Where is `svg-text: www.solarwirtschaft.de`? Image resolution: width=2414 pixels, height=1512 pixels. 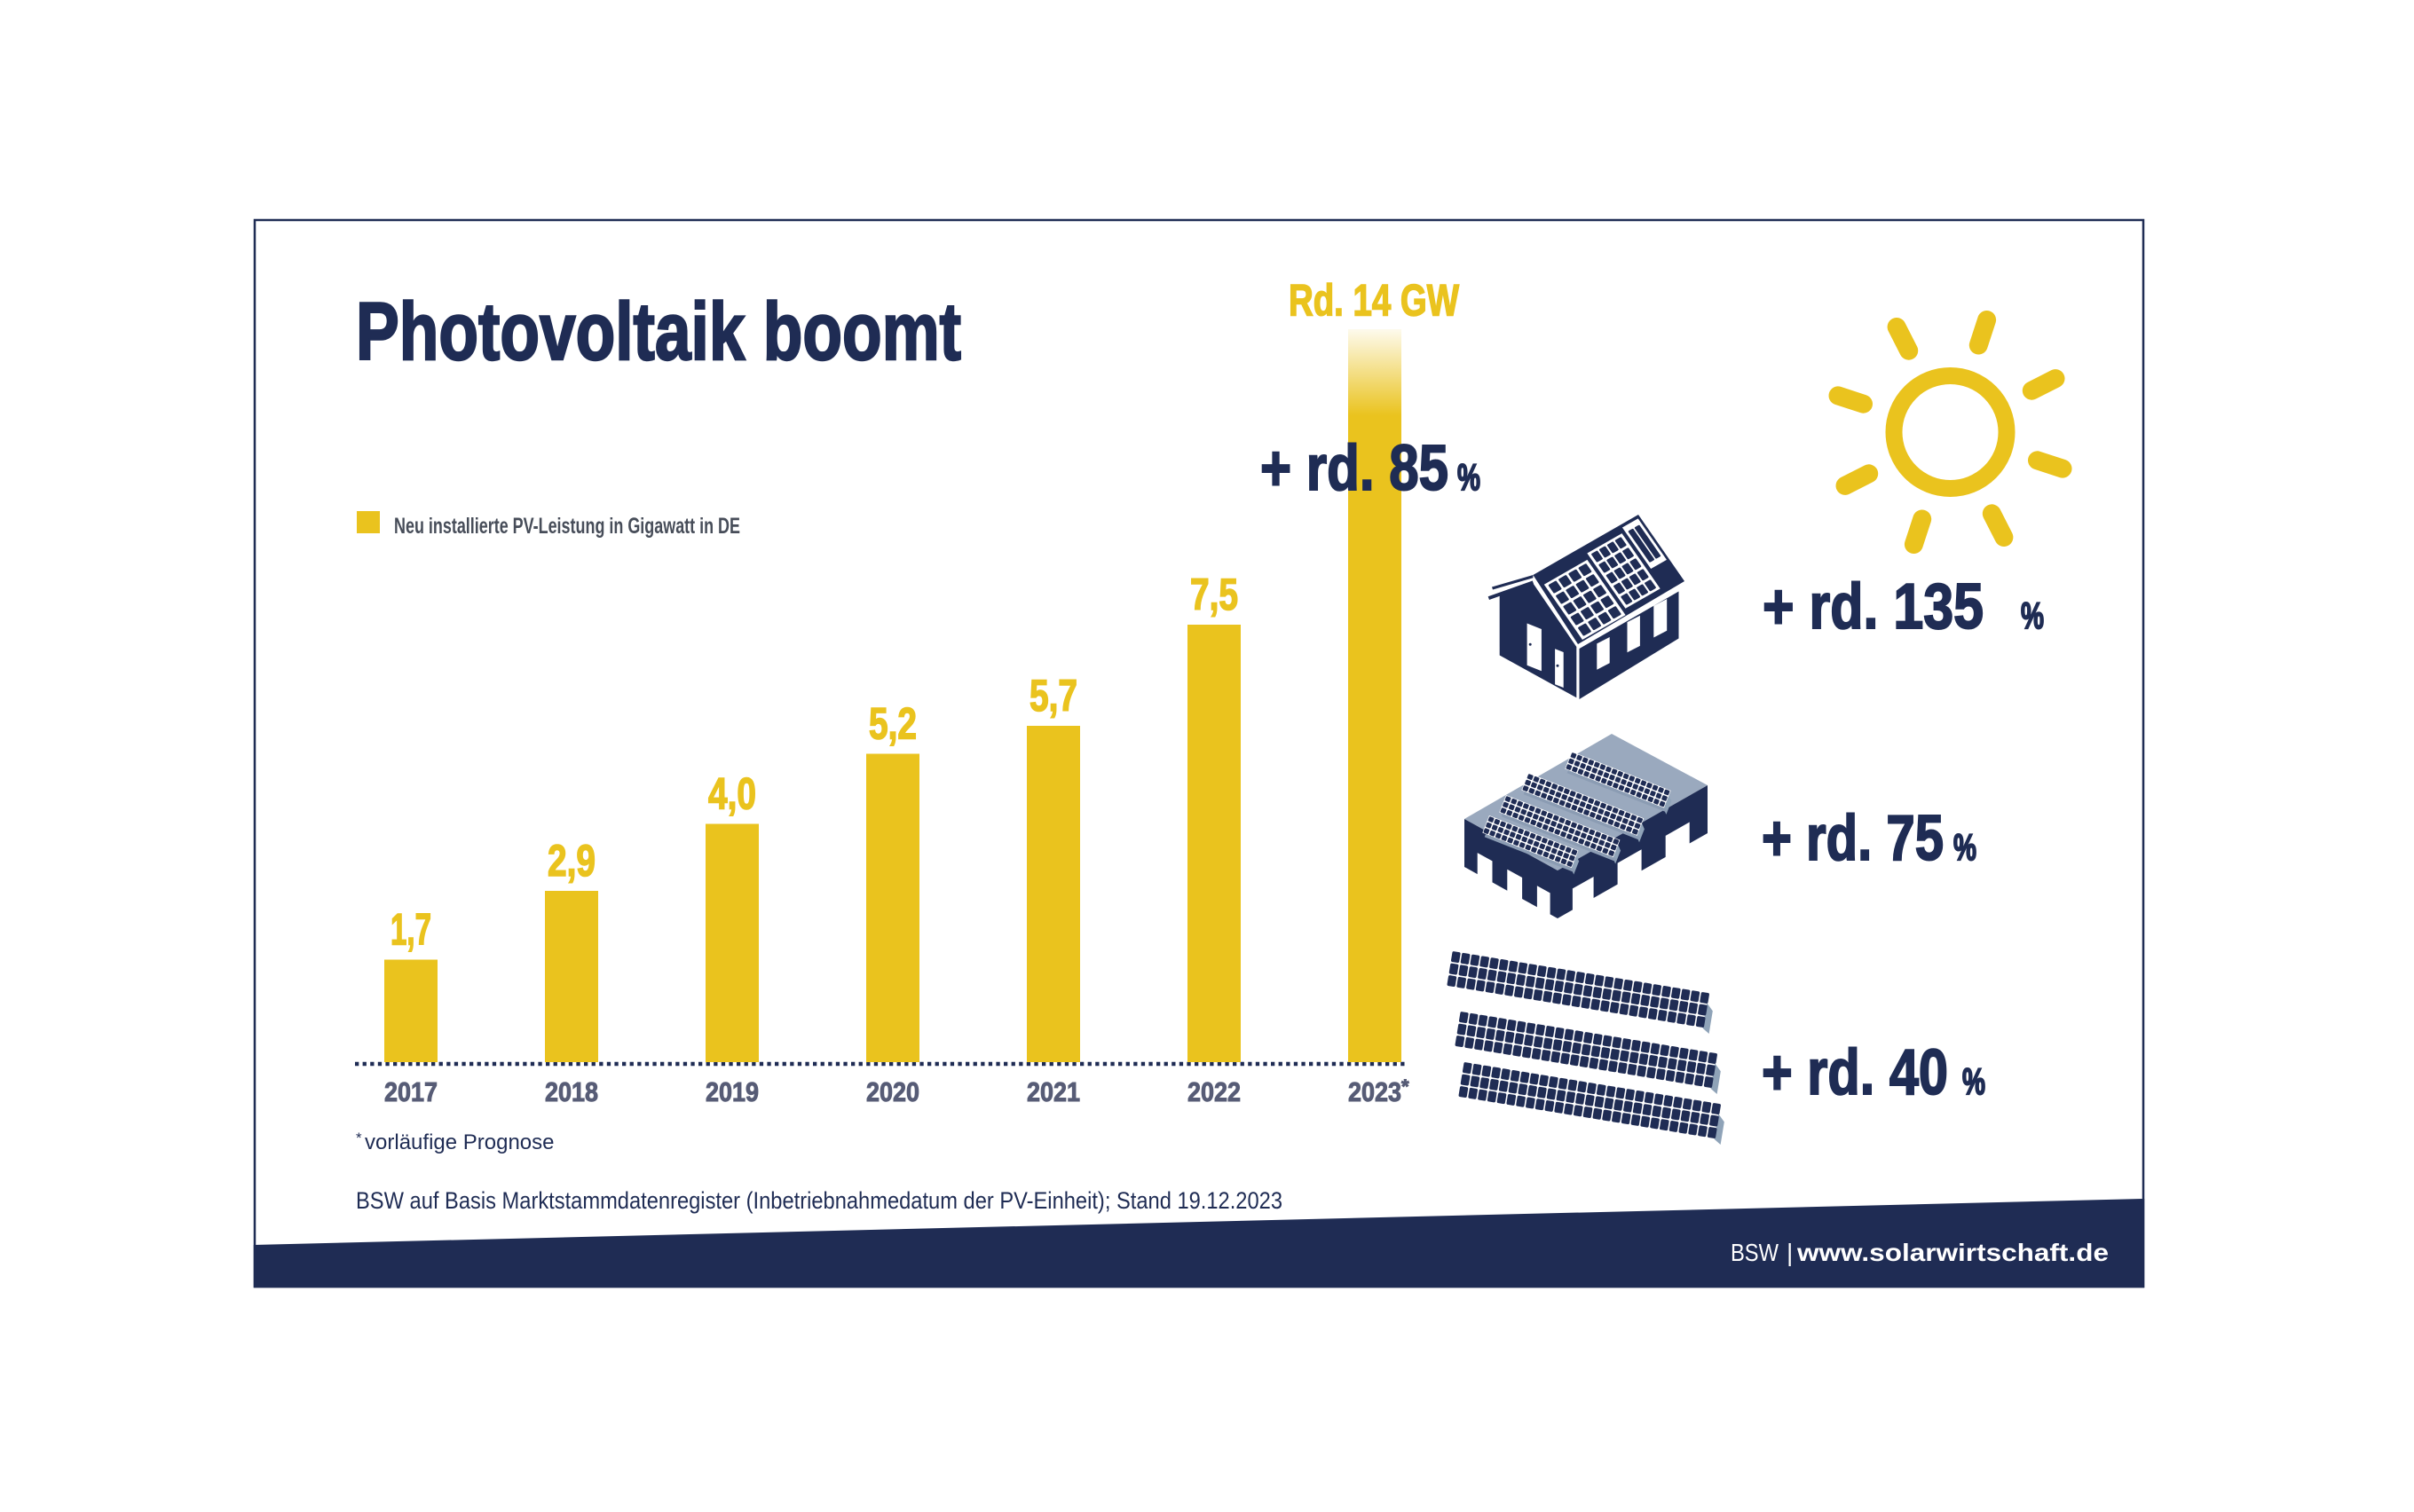
svg-text: www.solarwirtschaft.de is located at coordinates (1952, 1252).